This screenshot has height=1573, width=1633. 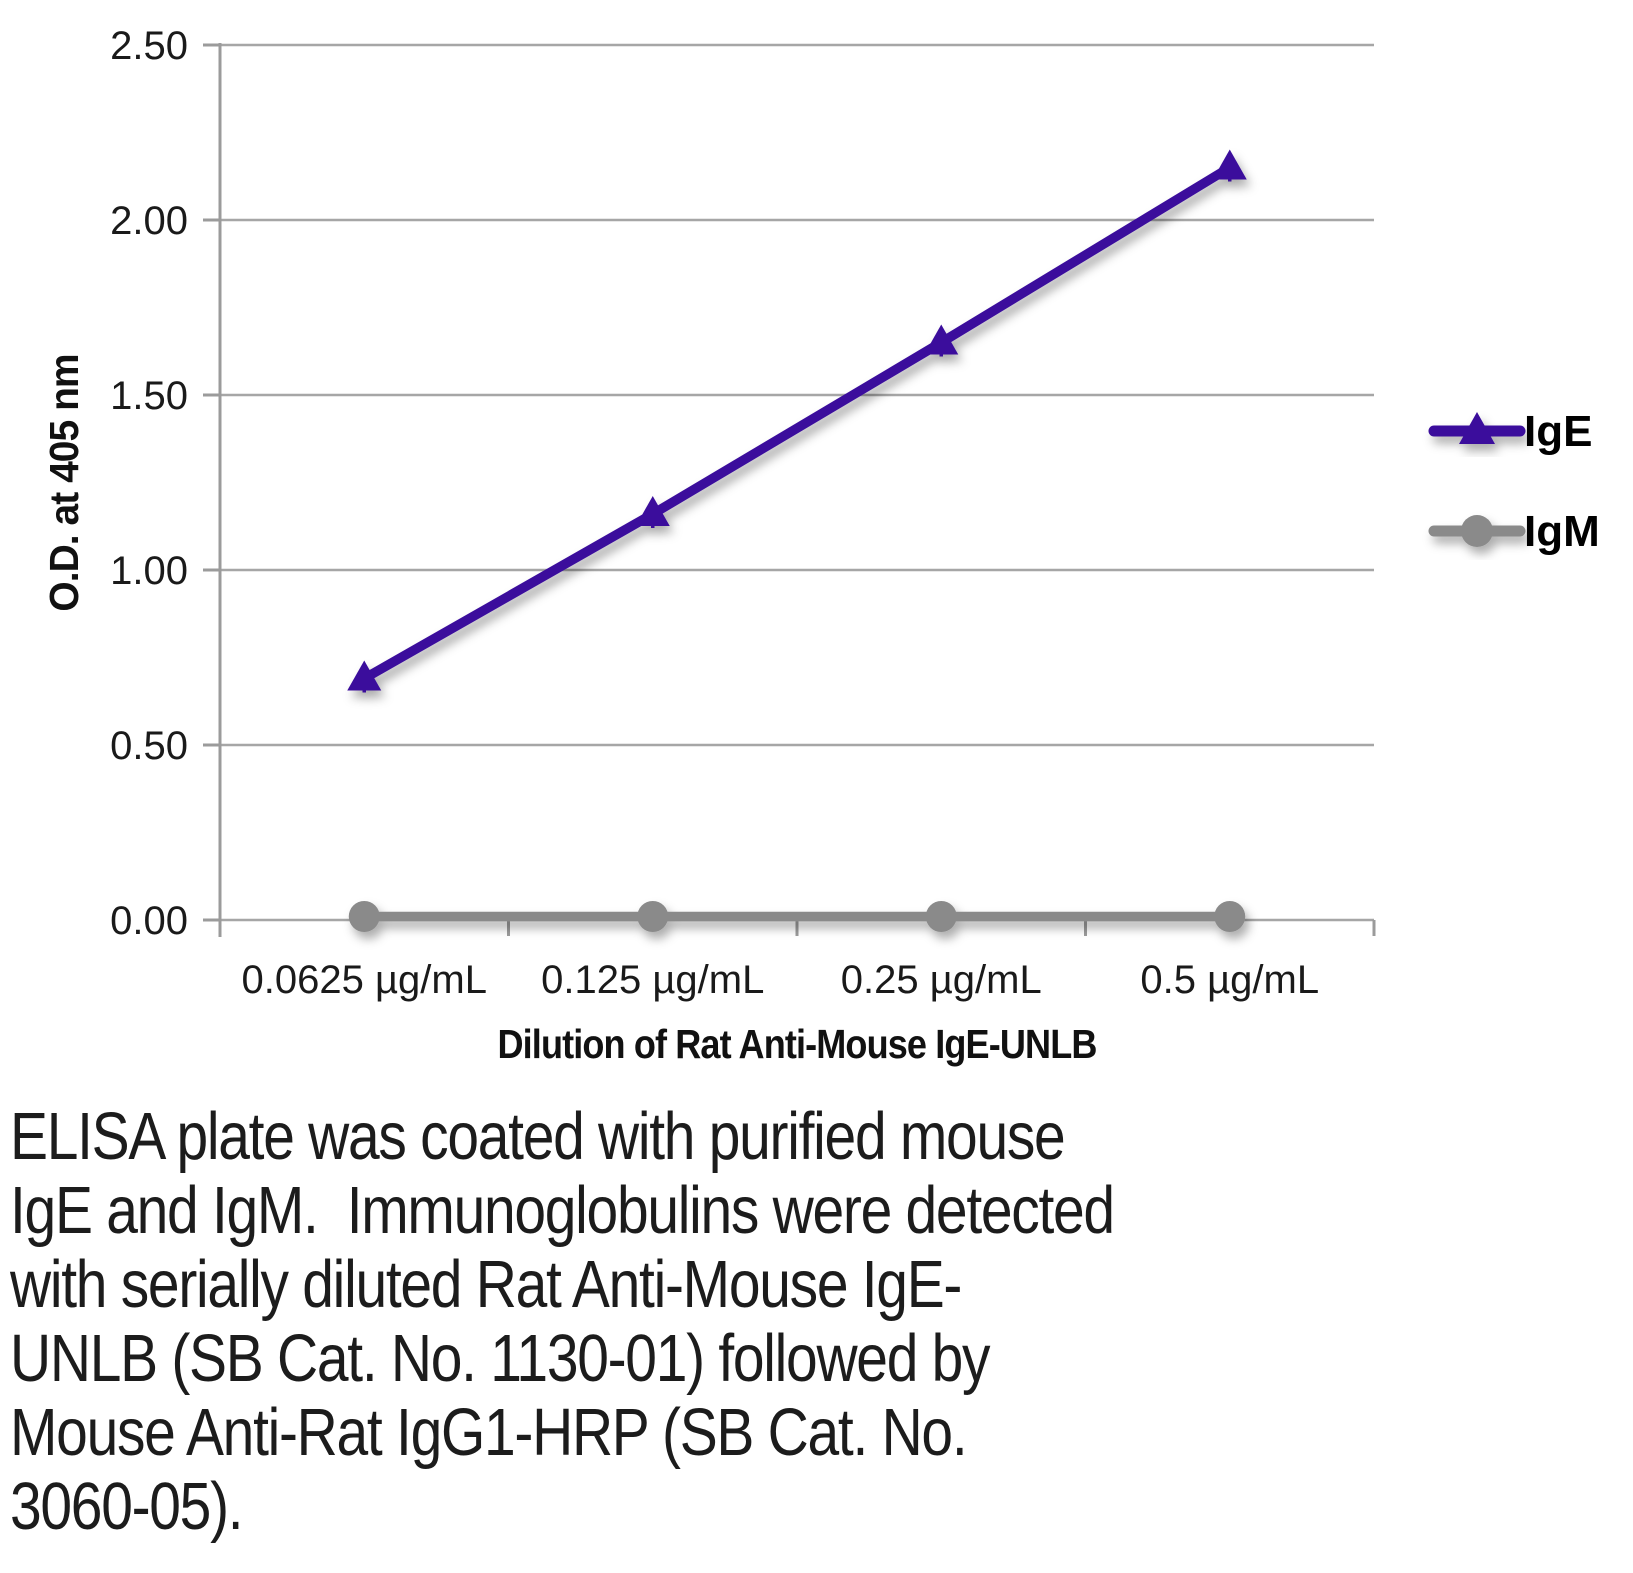 I want to click on legend-label-igm: IgM, so click(x=1562, y=531).